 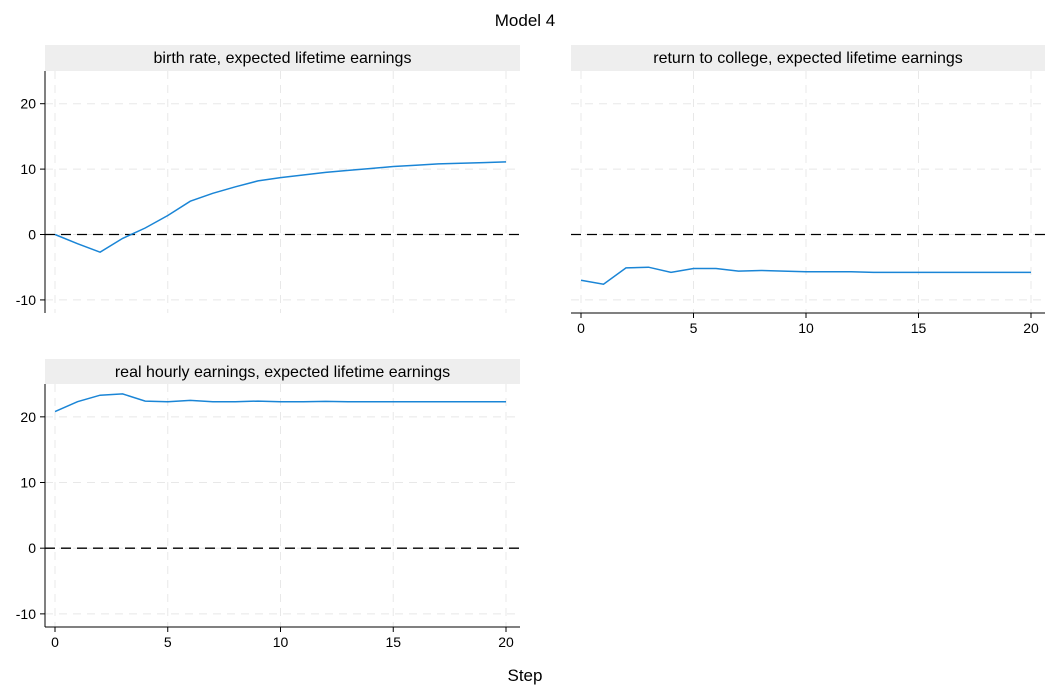 I want to click on figure-xlabel: Step, so click(x=525, y=675).